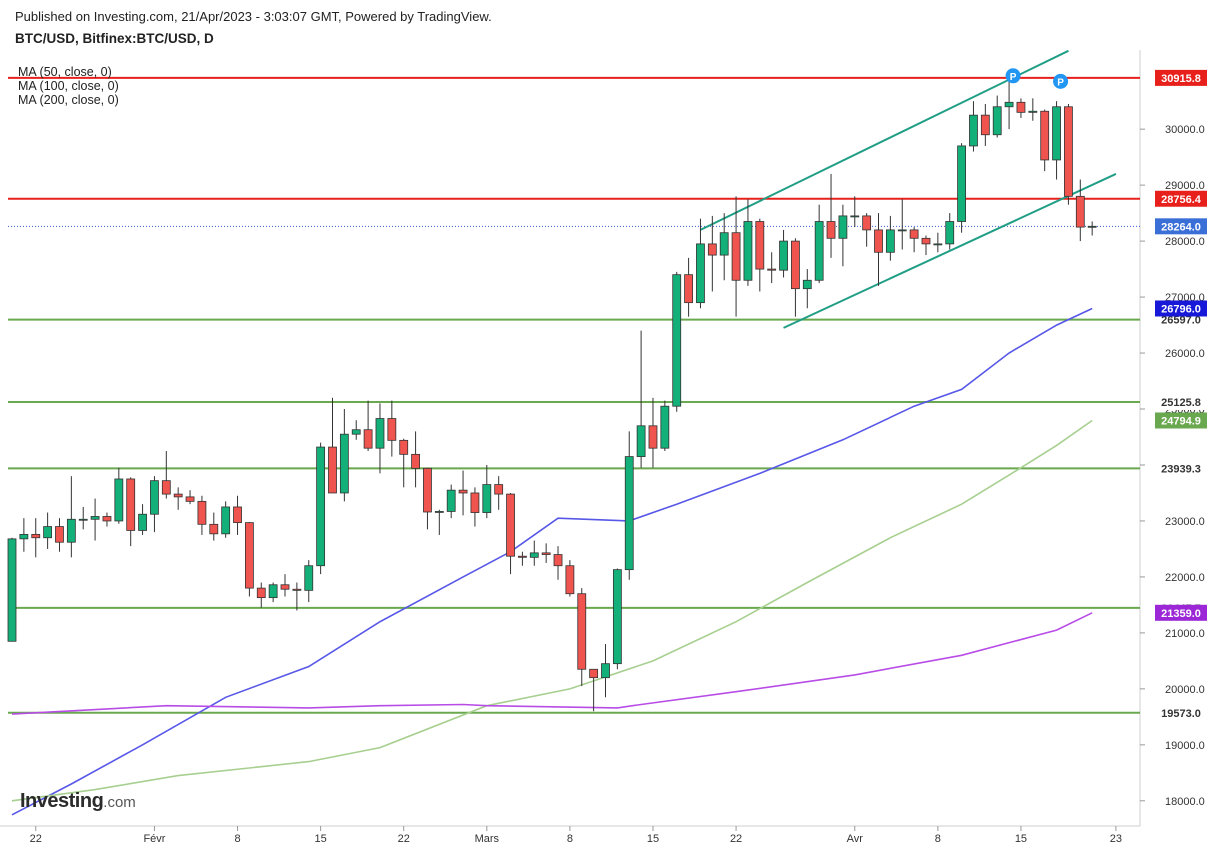  I want to click on indicator-legend-ma100: MA (100, close, 0), so click(68, 86).